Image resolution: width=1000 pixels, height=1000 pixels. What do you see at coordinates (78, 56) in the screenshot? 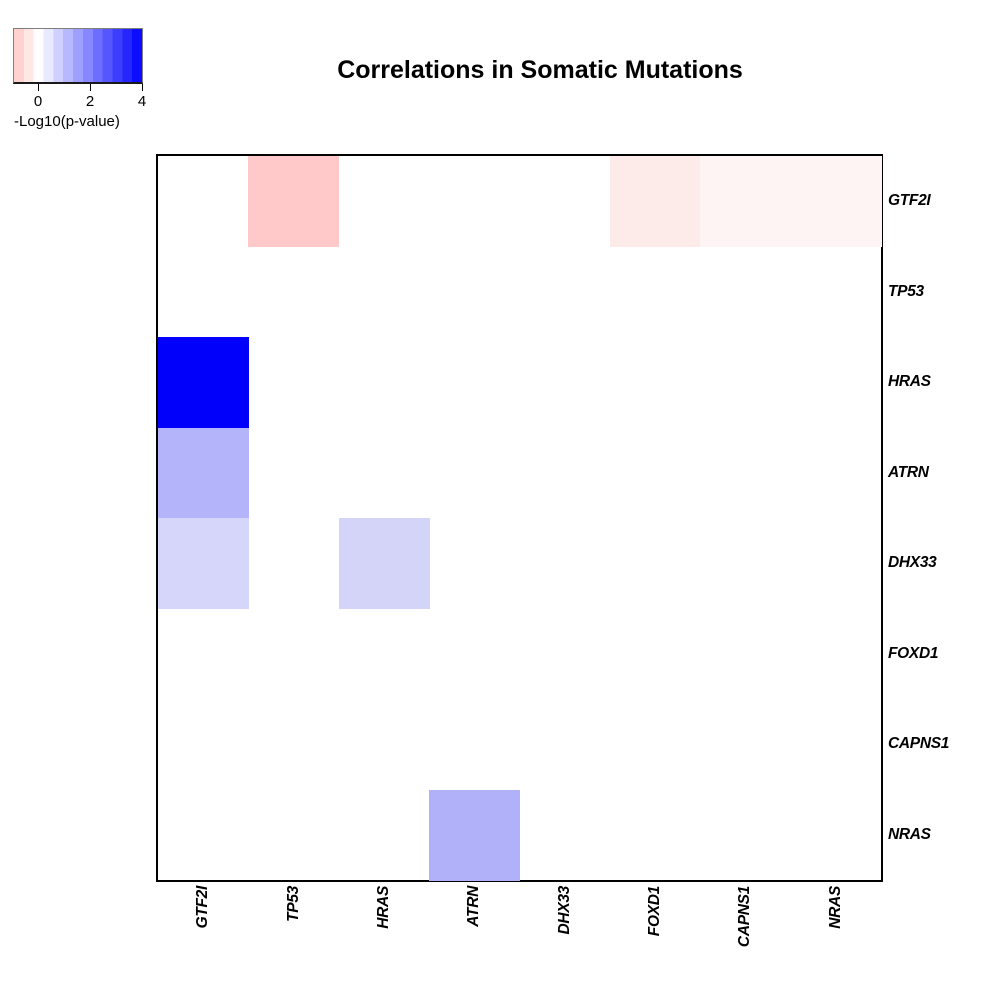
I see `colorbar-gradient` at bounding box center [78, 56].